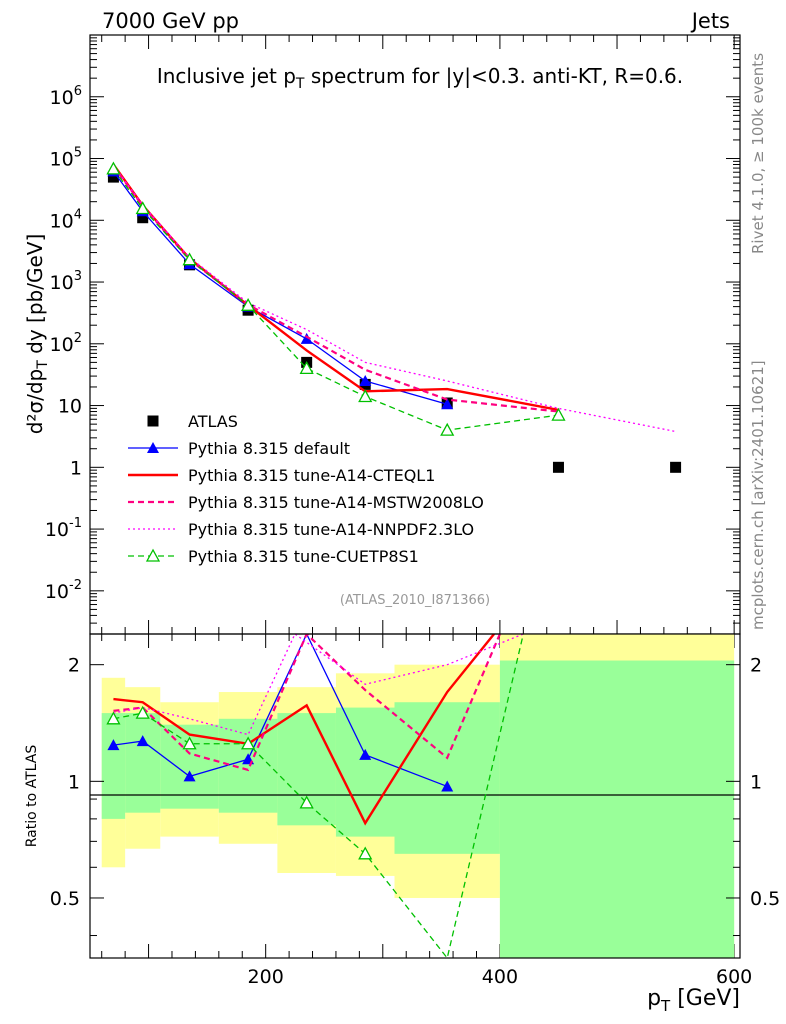 Image resolution: width=786 pixels, height=1024 pixels. I want to click on y-tick-label: 10², so click(66, 343).